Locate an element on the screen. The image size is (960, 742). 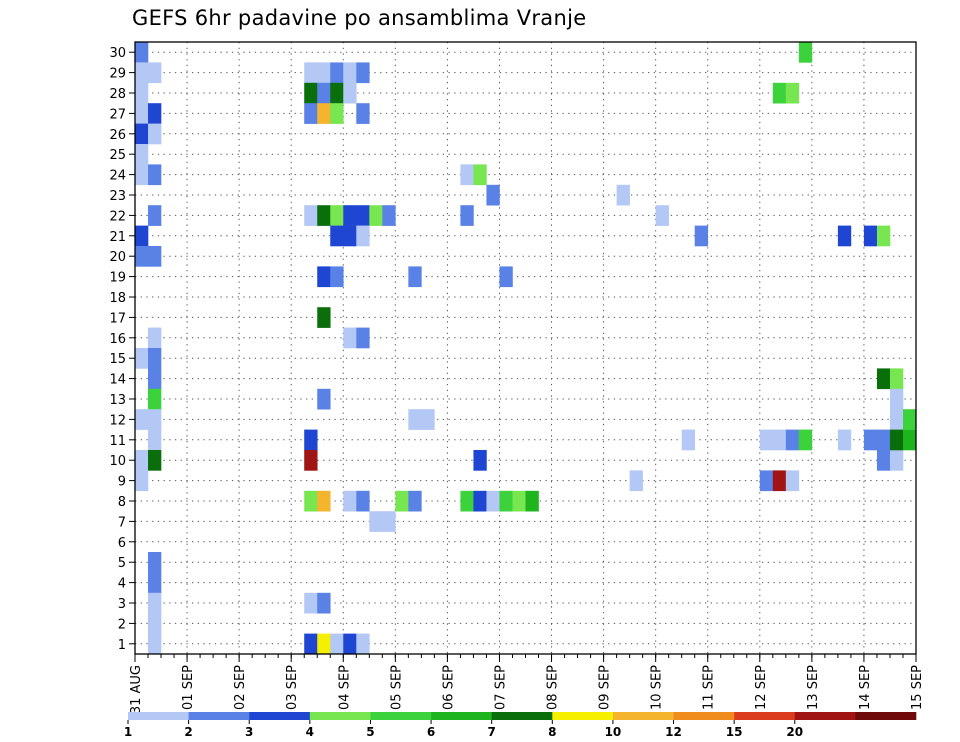
y-tick-label: 5 is located at coordinates (122, 563).